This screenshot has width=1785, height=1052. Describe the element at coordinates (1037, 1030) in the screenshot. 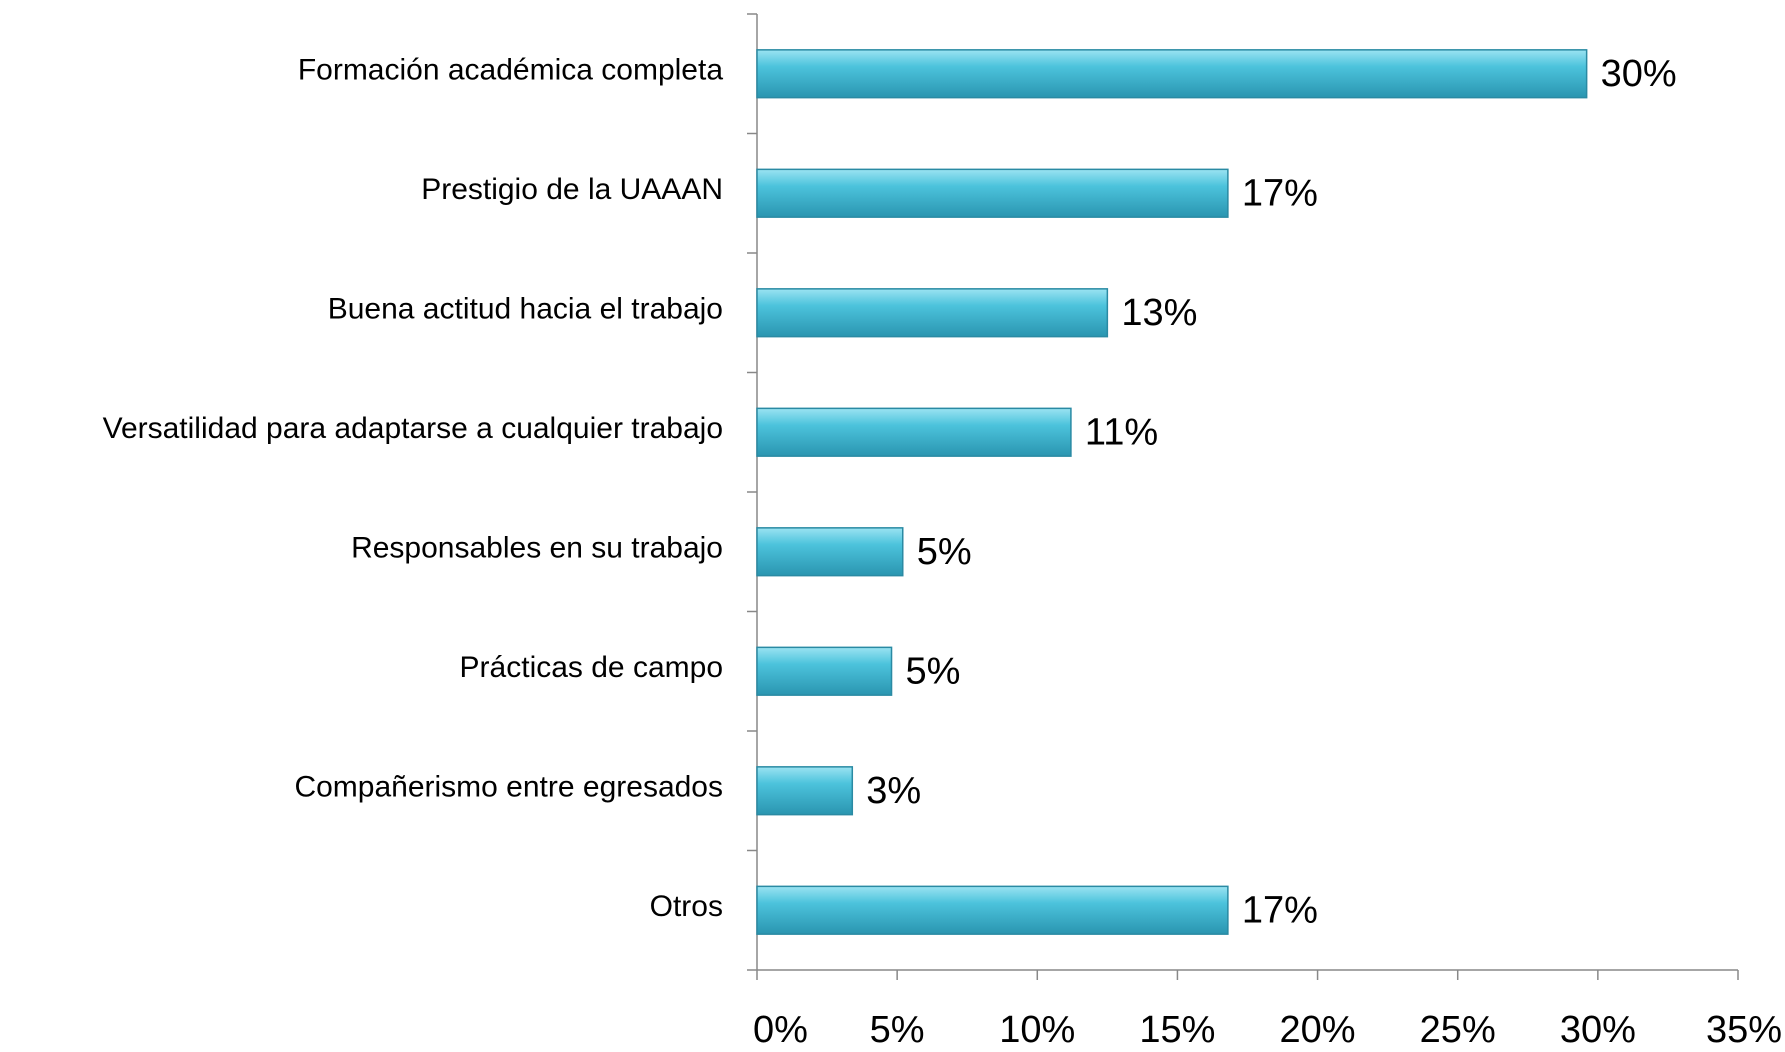

I see `x-tick-label: 10%` at that location.